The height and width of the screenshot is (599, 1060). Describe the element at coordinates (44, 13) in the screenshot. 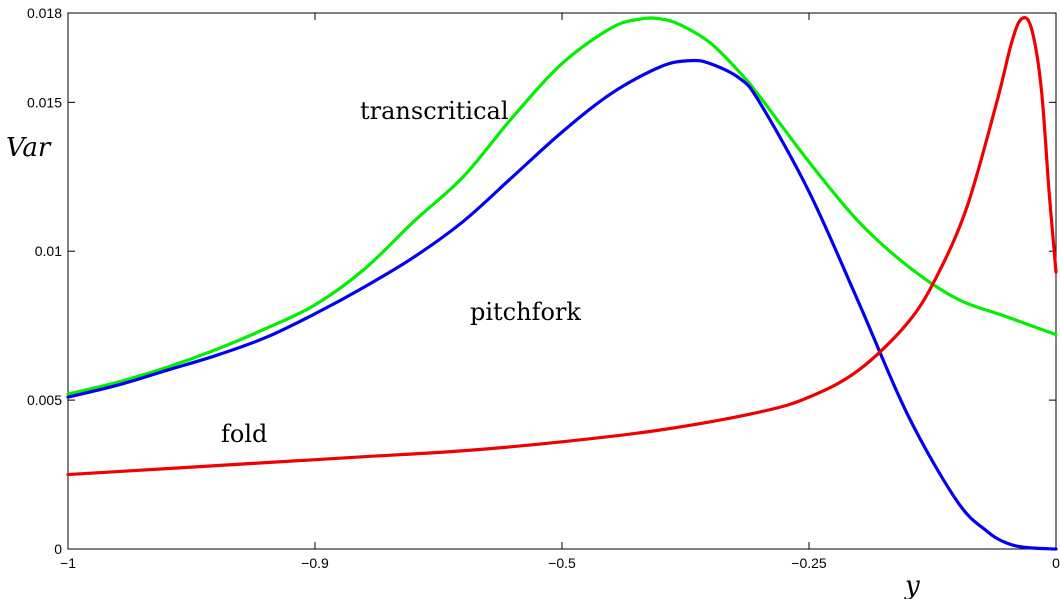

I see `y-tick-label: 0.018` at that location.